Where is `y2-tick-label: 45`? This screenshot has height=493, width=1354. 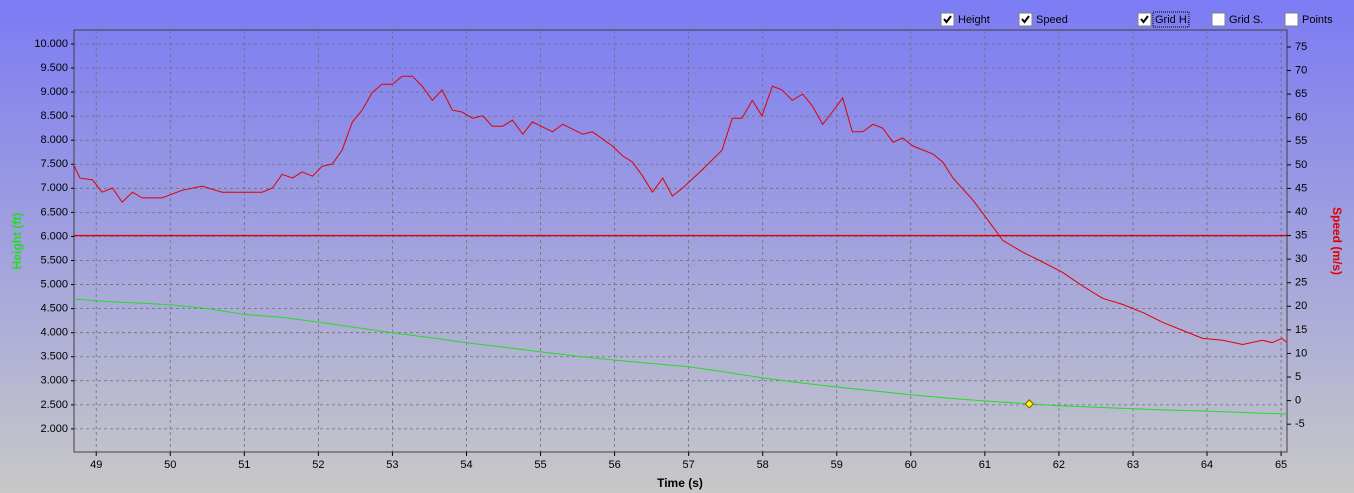
y2-tick-label: 45 is located at coordinates (1301, 188).